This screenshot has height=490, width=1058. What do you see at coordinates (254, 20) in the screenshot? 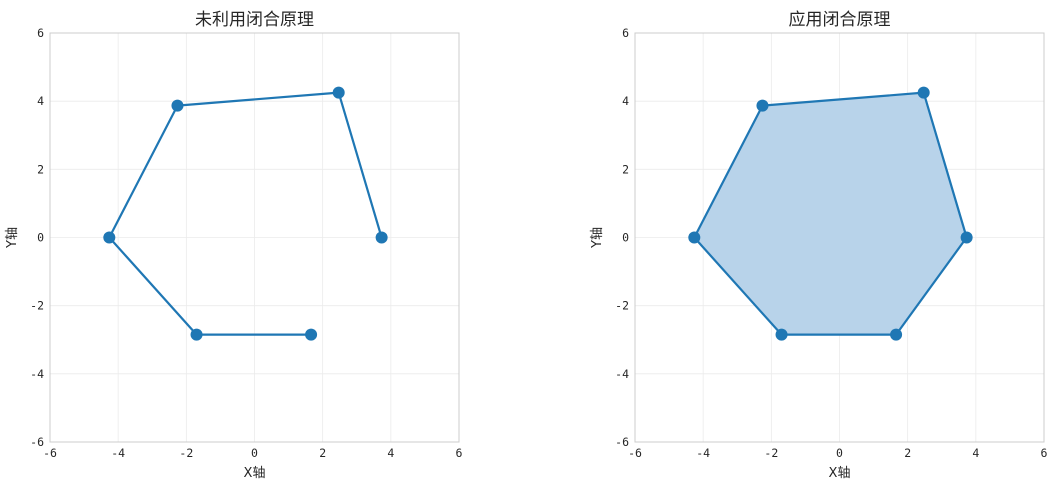
I see `chart-title: 未利用闭合原理` at bounding box center [254, 20].